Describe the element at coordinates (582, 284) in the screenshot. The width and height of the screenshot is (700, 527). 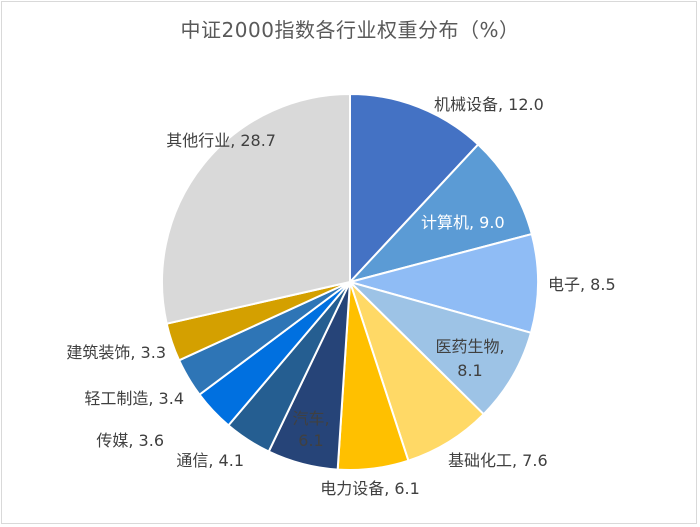
I see `data-label-3: 电子, 8.5` at that location.